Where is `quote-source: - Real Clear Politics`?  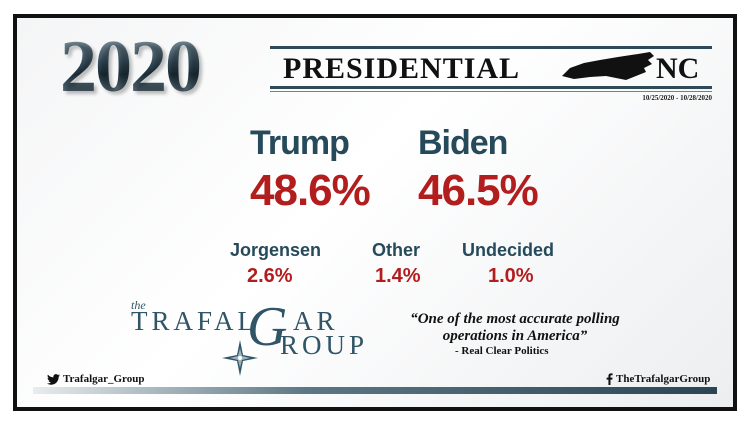
quote-source: - Real Clear Politics is located at coordinates (502, 351).